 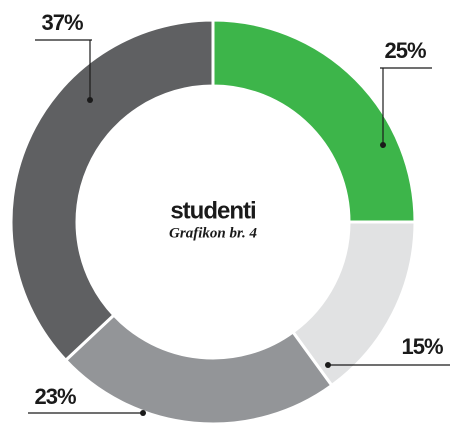 What do you see at coordinates (61, 22) in the screenshot?
I see `data-label: 37%` at bounding box center [61, 22].